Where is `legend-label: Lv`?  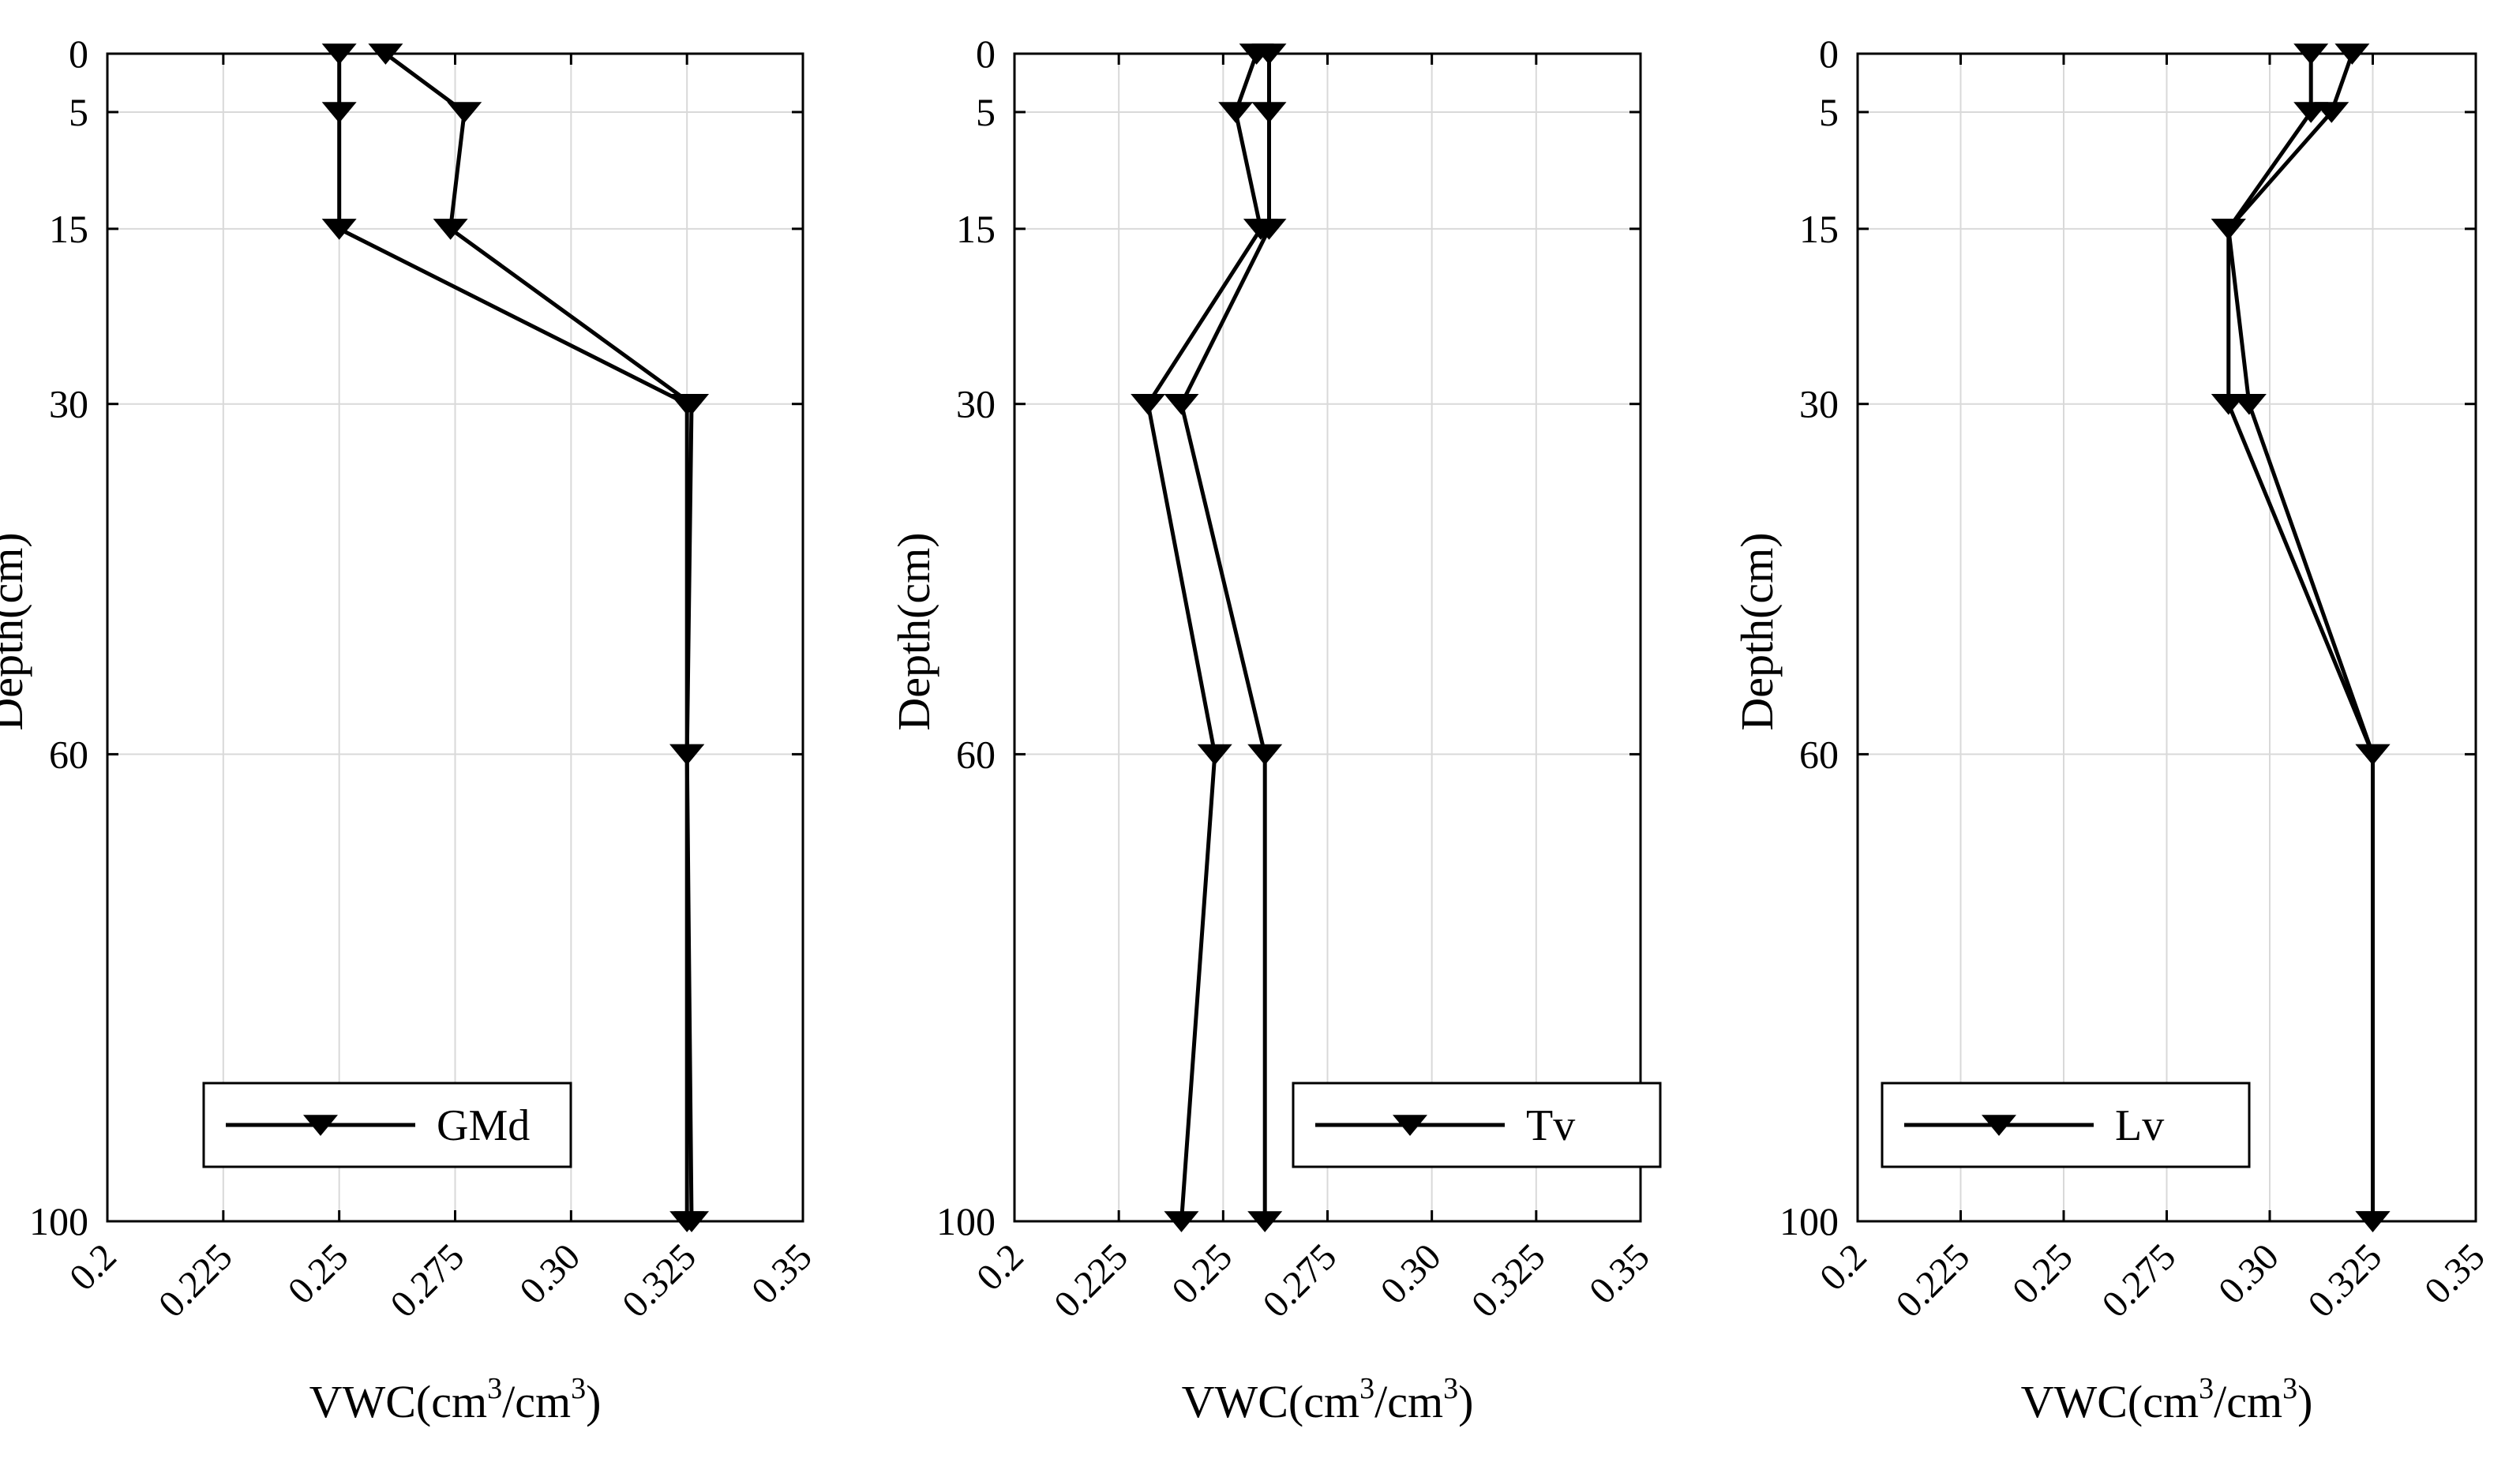
legend-label: Lv is located at coordinates (2139, 1125).